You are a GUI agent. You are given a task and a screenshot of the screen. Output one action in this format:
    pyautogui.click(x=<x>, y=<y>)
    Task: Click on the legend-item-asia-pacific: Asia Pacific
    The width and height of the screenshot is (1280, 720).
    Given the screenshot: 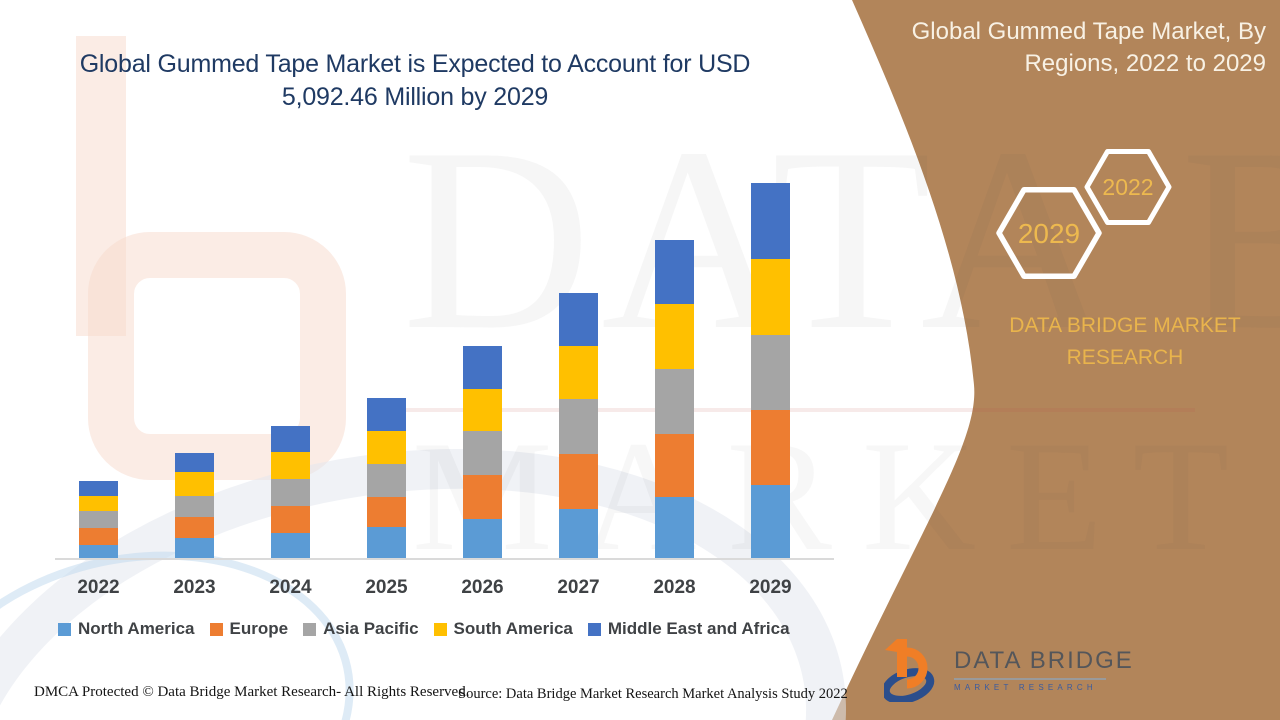 What is the action you would take?
    pyautogui.click(x=361, y=629)
    